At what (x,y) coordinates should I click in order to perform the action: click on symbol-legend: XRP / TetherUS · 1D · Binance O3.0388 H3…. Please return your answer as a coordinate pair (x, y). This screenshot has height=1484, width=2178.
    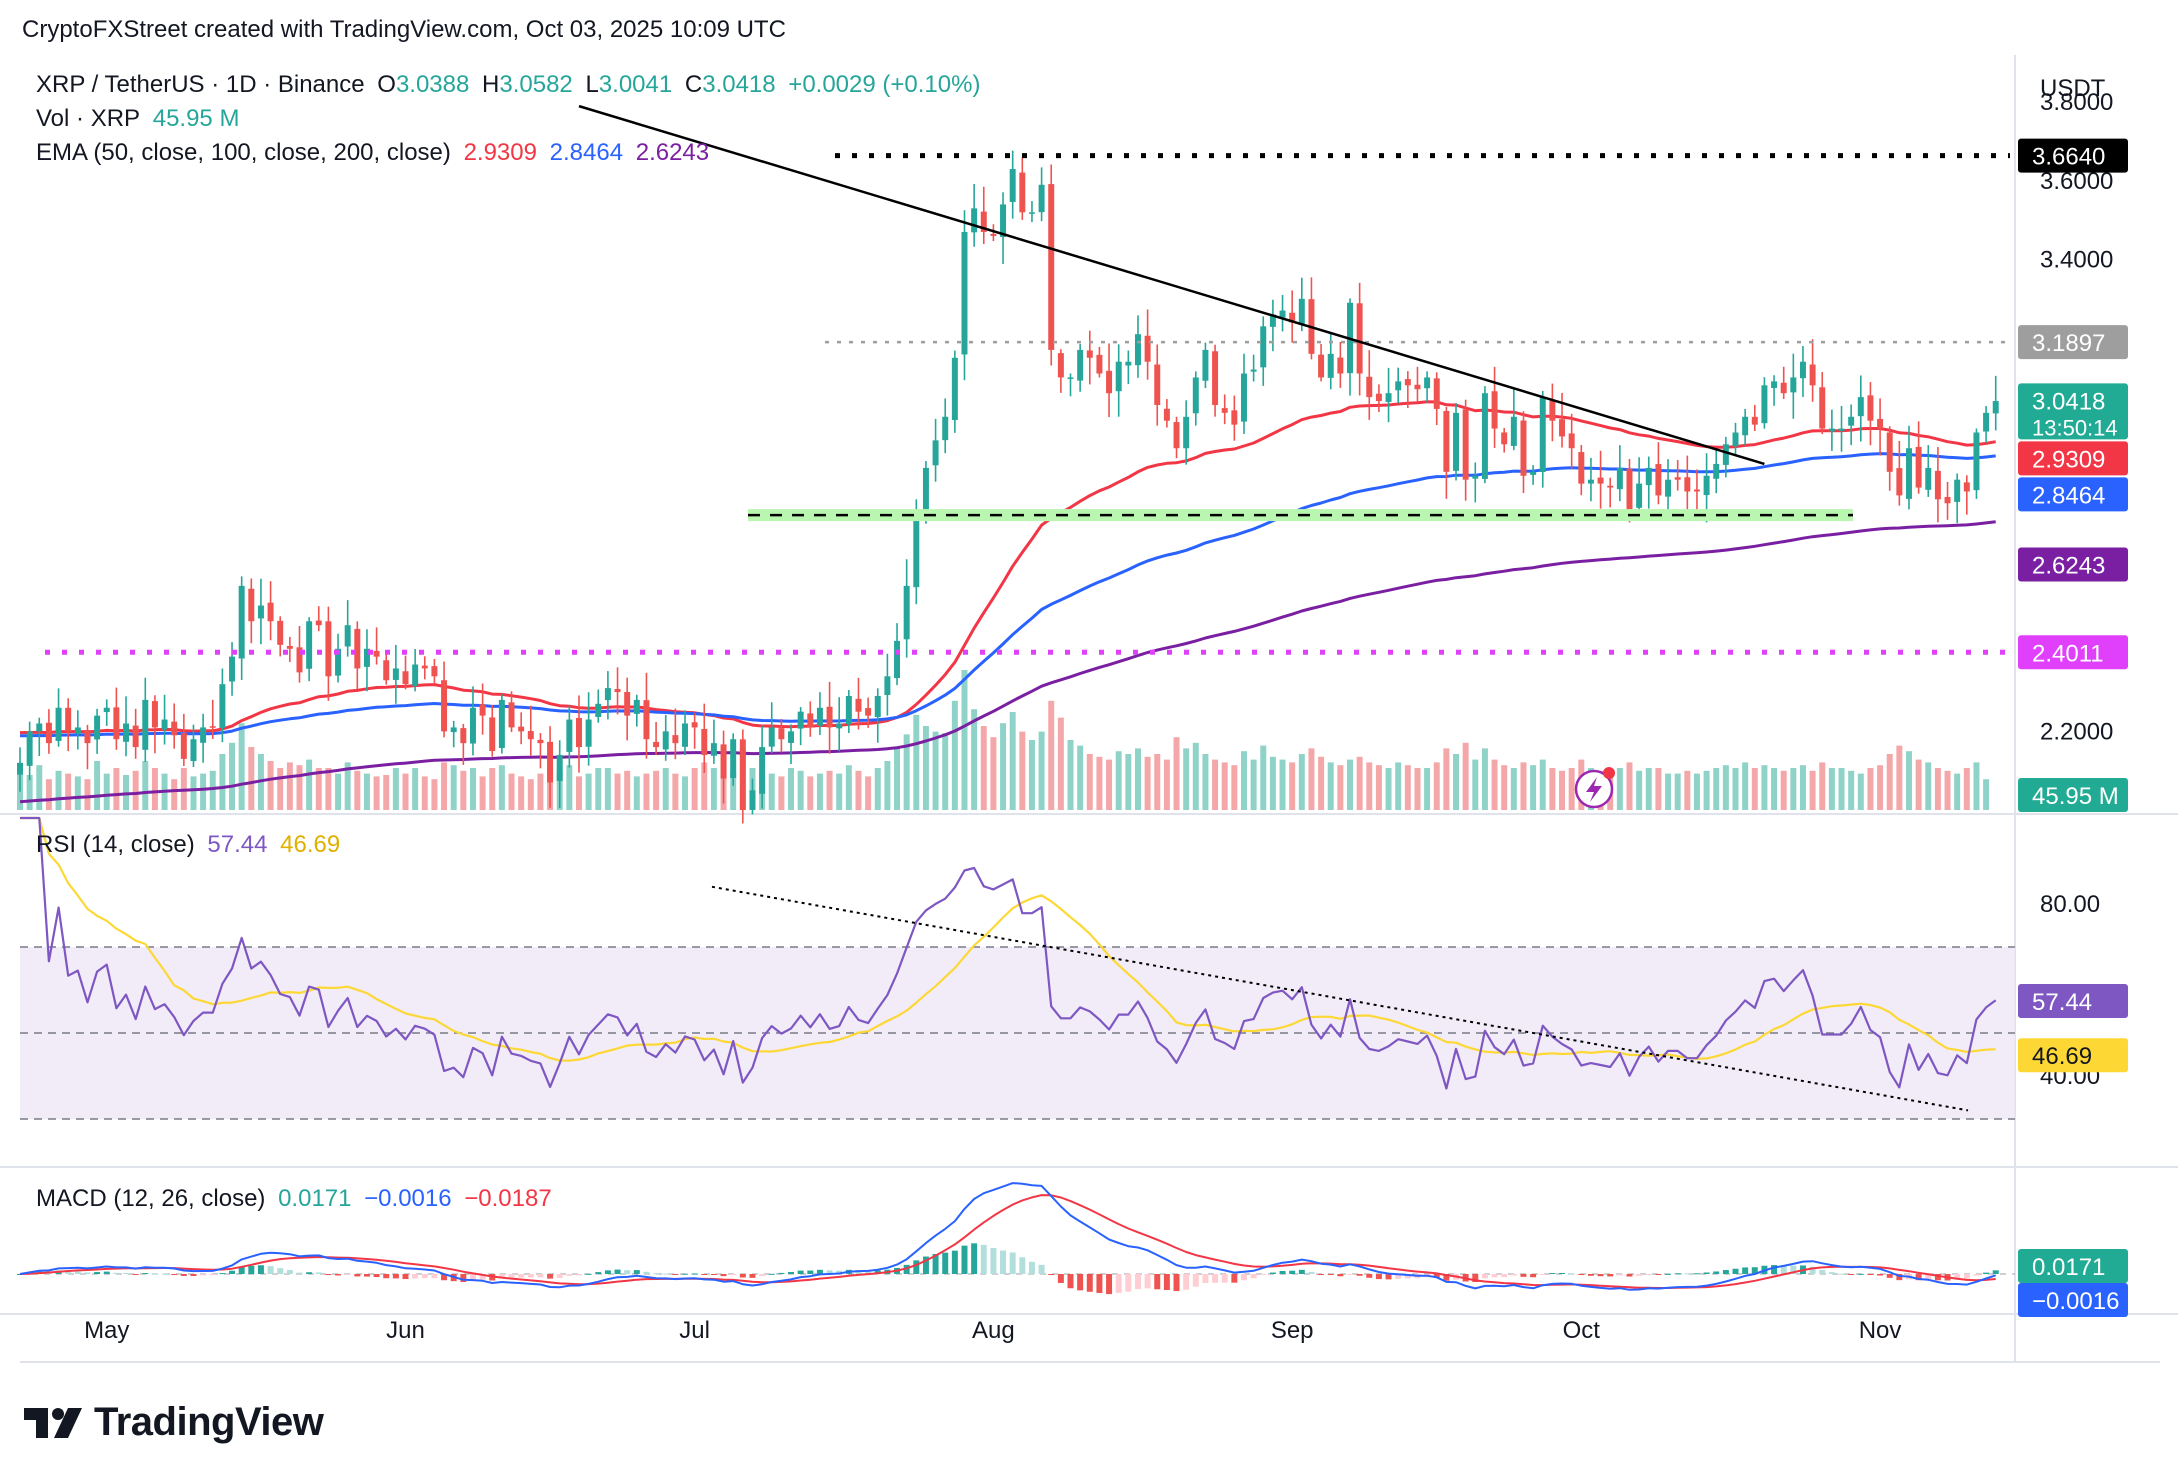
    Looking at the image, I should click on (511, 85).